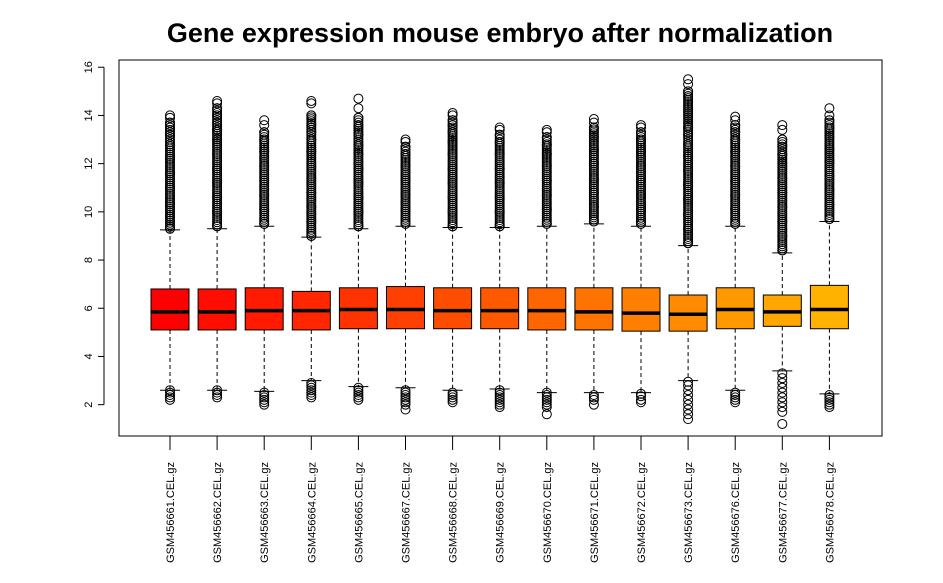  I want to click on x-tick-label: GSM456670.CEL.gz, so click(548, 512).